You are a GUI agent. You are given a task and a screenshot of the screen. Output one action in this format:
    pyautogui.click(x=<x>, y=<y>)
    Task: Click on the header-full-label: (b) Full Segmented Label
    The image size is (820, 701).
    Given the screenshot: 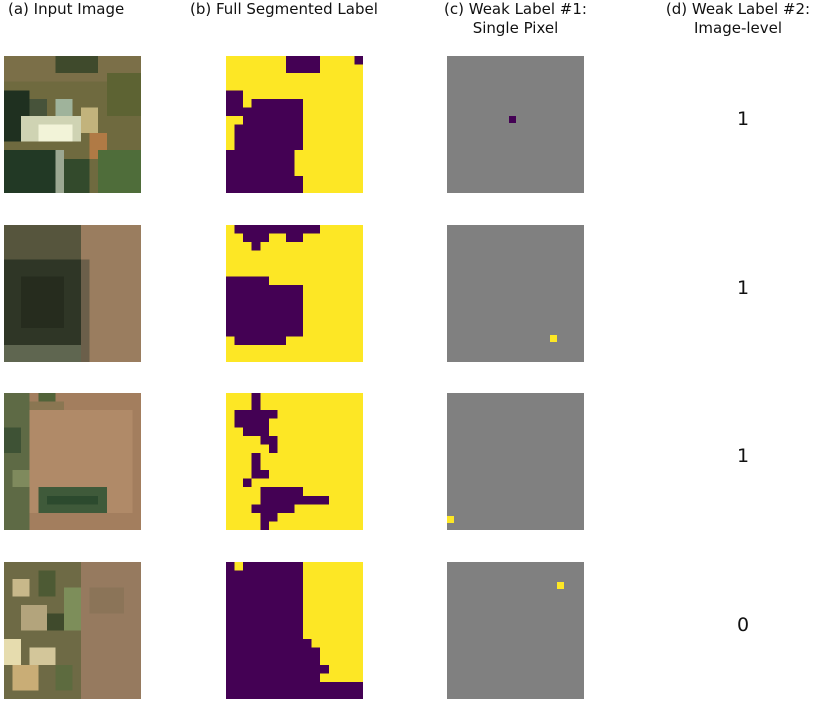 What is the action you would take?
    pyautogui.click(x=284, y=9)
    